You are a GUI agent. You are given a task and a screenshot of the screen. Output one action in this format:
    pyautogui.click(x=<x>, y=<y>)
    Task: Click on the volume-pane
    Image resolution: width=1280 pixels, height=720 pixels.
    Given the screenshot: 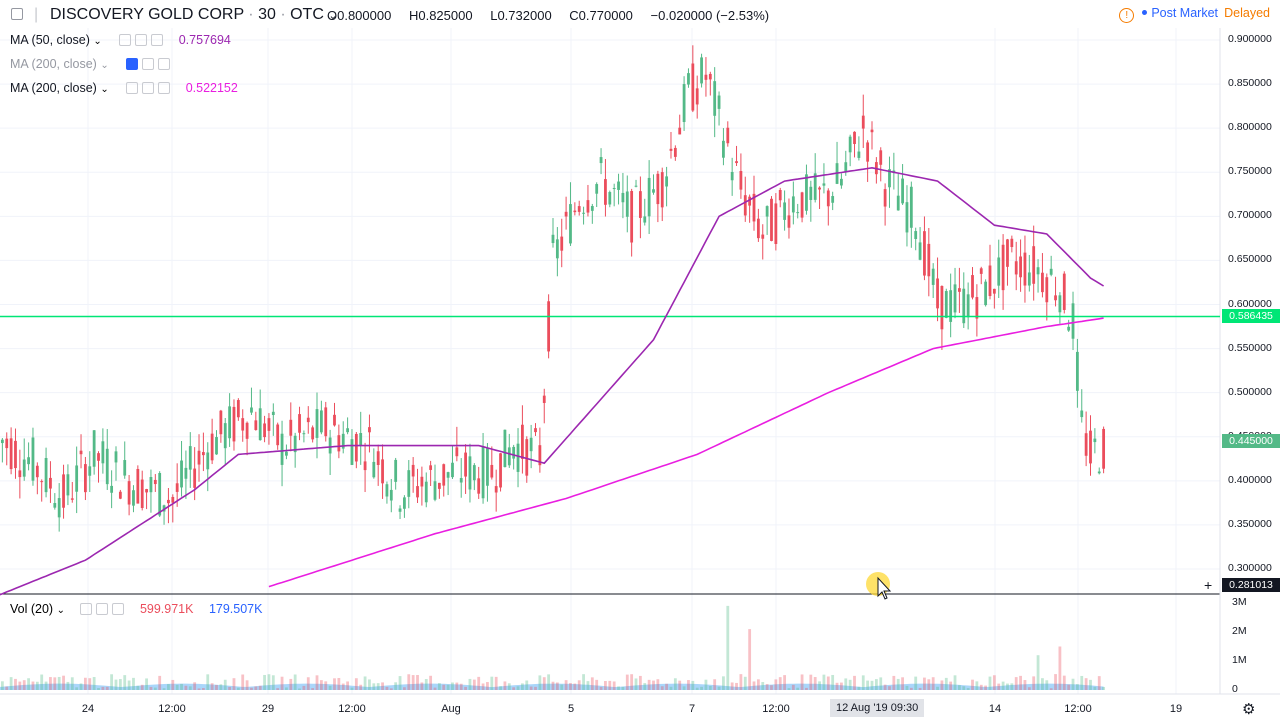 What is the action you would take?
    pyautogui.click(x=553, y=647)
    